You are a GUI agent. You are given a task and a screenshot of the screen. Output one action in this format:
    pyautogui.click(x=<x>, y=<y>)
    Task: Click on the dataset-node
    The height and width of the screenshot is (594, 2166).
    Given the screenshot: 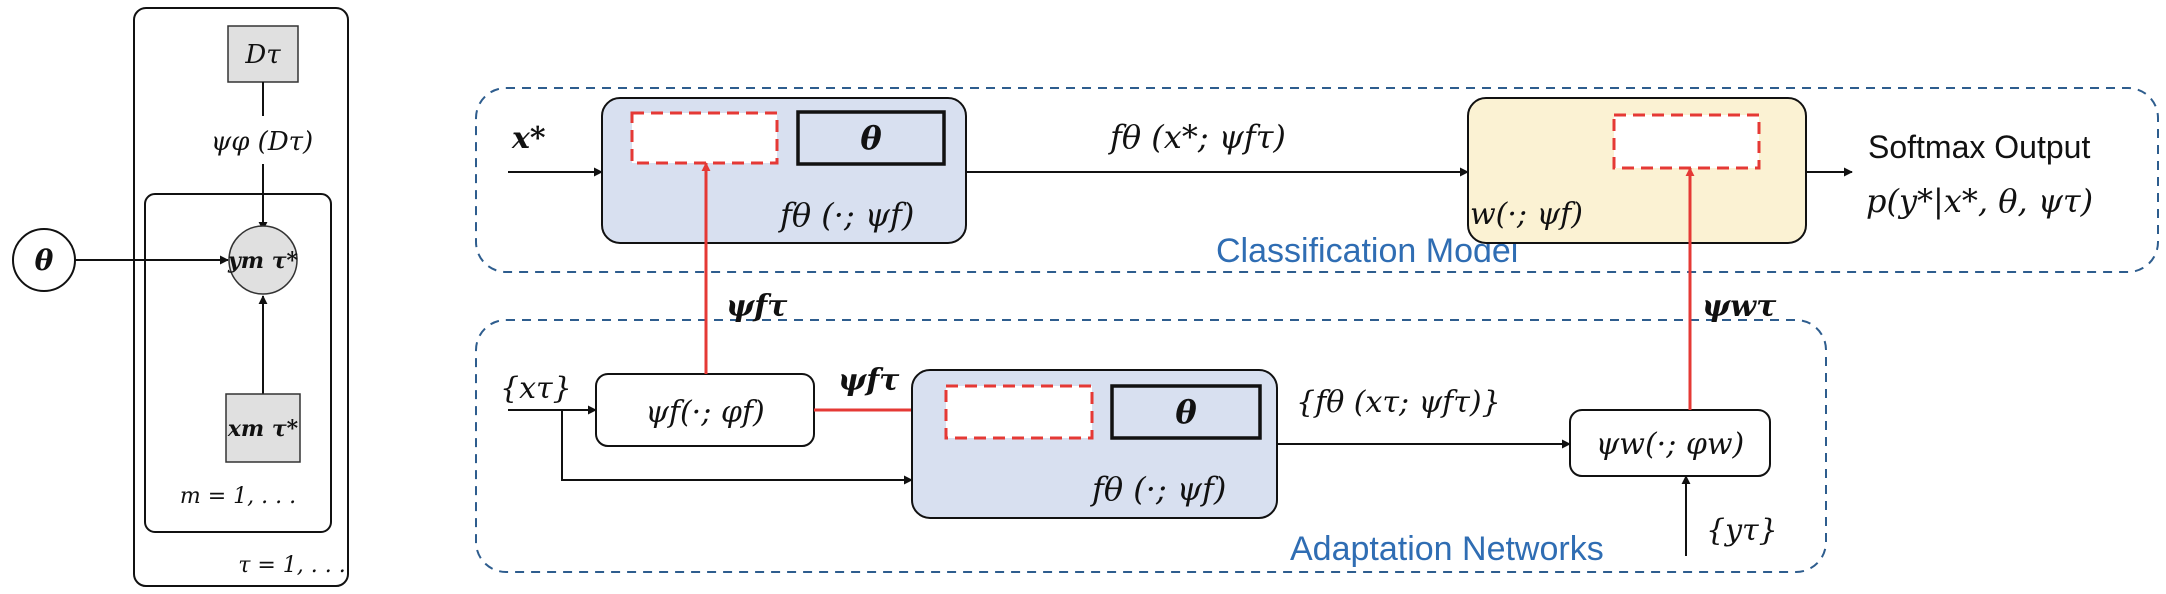 What is the action you would take?
    pyautogui.click(x=263, y=54)
    